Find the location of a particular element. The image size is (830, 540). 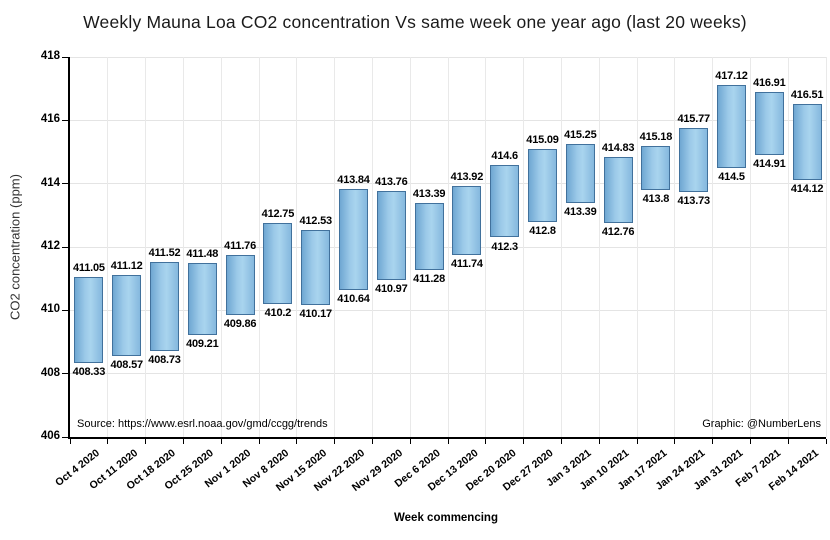

bar-bottom-value-label: 414.5 is located at coordinates (731, 176).